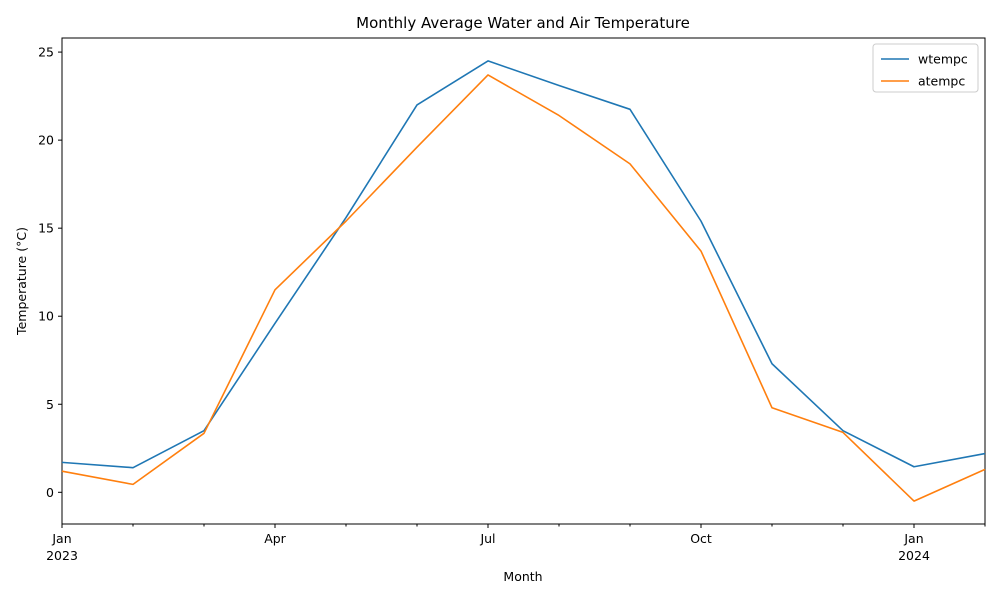 Image resolution: width=1000 pixels, height=600 pixels. I want to click on legend-label-atempc: atempc, so click(941, 81).